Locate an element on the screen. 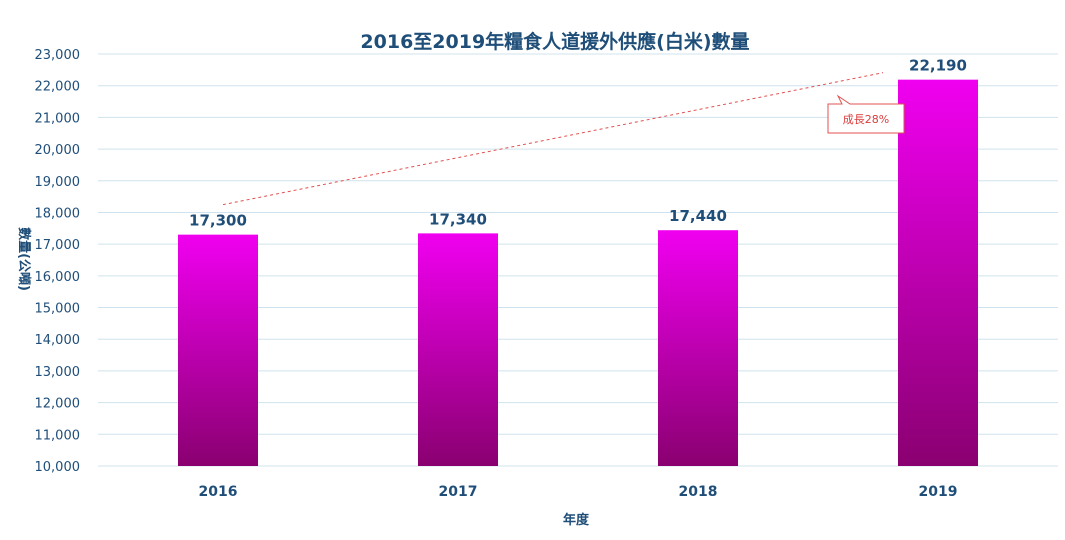 This screenshot has width=1065, height=540. y-tick-label: 23,000 is located at coordinates (58, 55).